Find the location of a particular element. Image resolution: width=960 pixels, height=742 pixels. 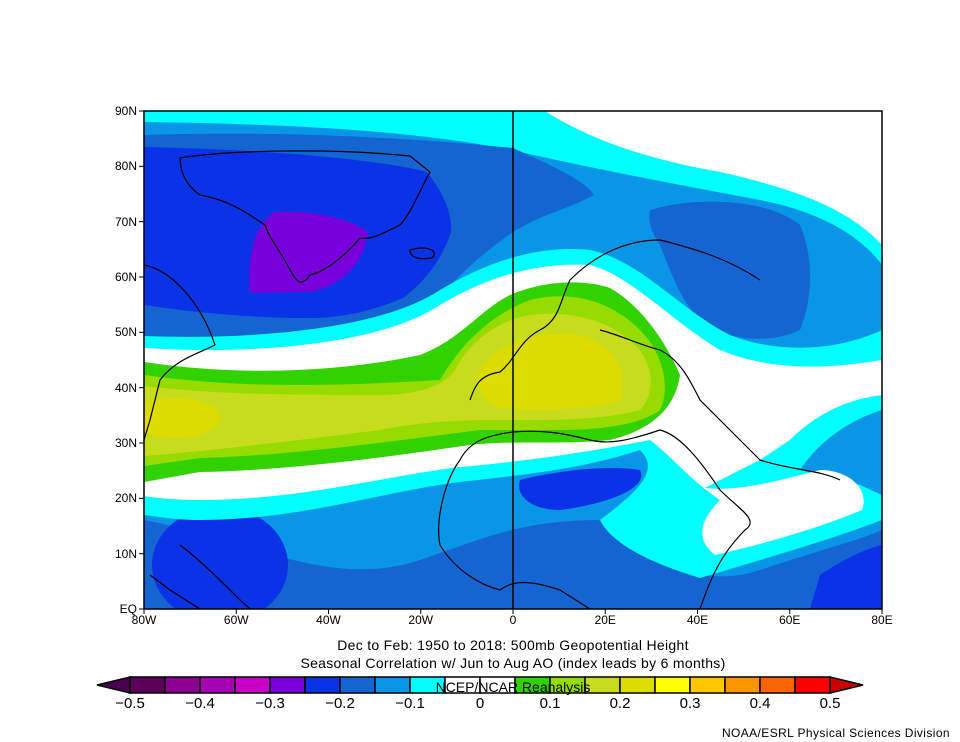

eurasia-outline is located at coordinates (655, 360).